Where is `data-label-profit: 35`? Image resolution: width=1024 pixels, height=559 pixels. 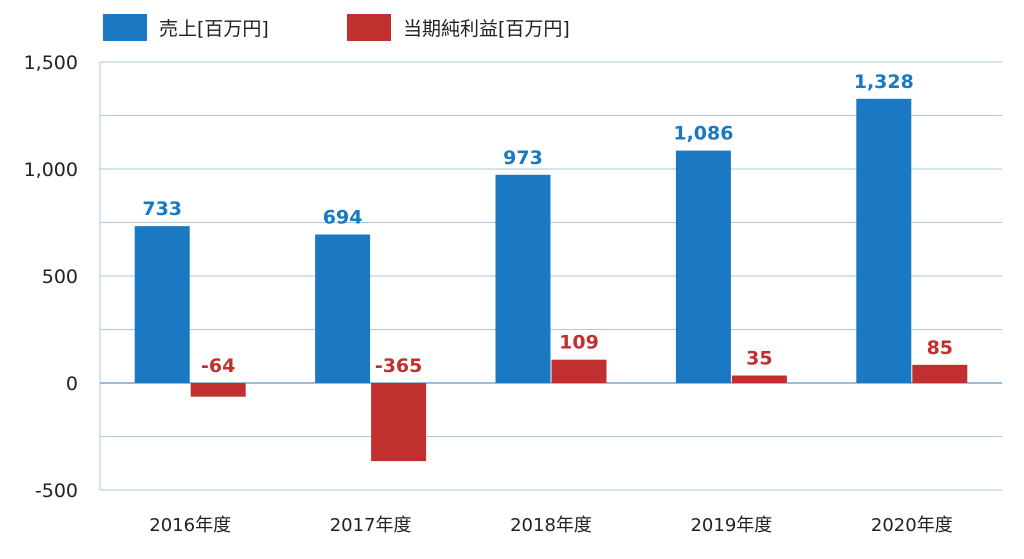
data-label-profit: 35 is located at coordinates (759, 359).